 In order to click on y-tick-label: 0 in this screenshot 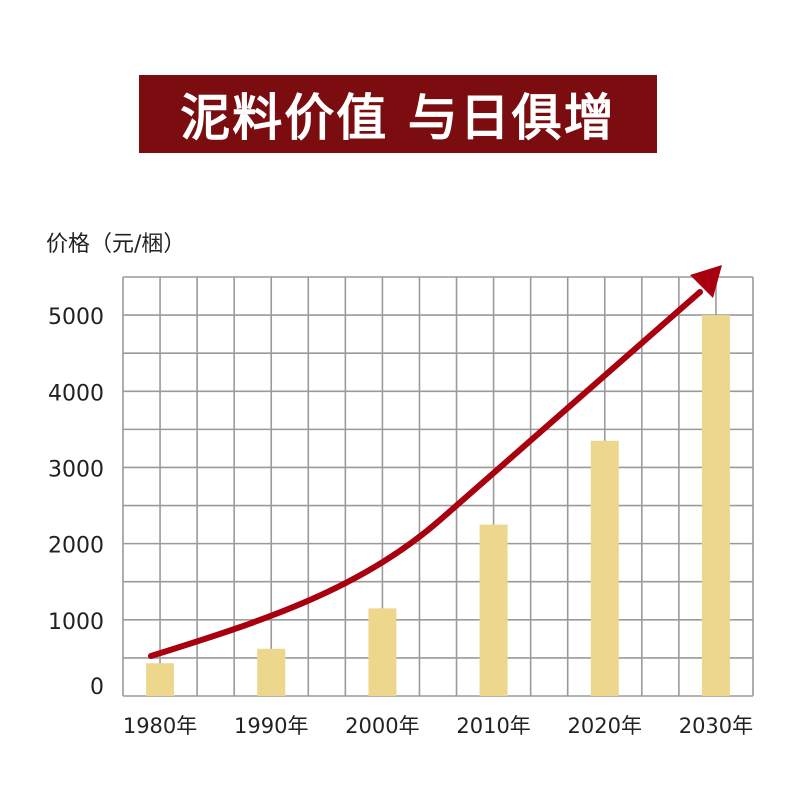, I will do `click(97, 687)`.